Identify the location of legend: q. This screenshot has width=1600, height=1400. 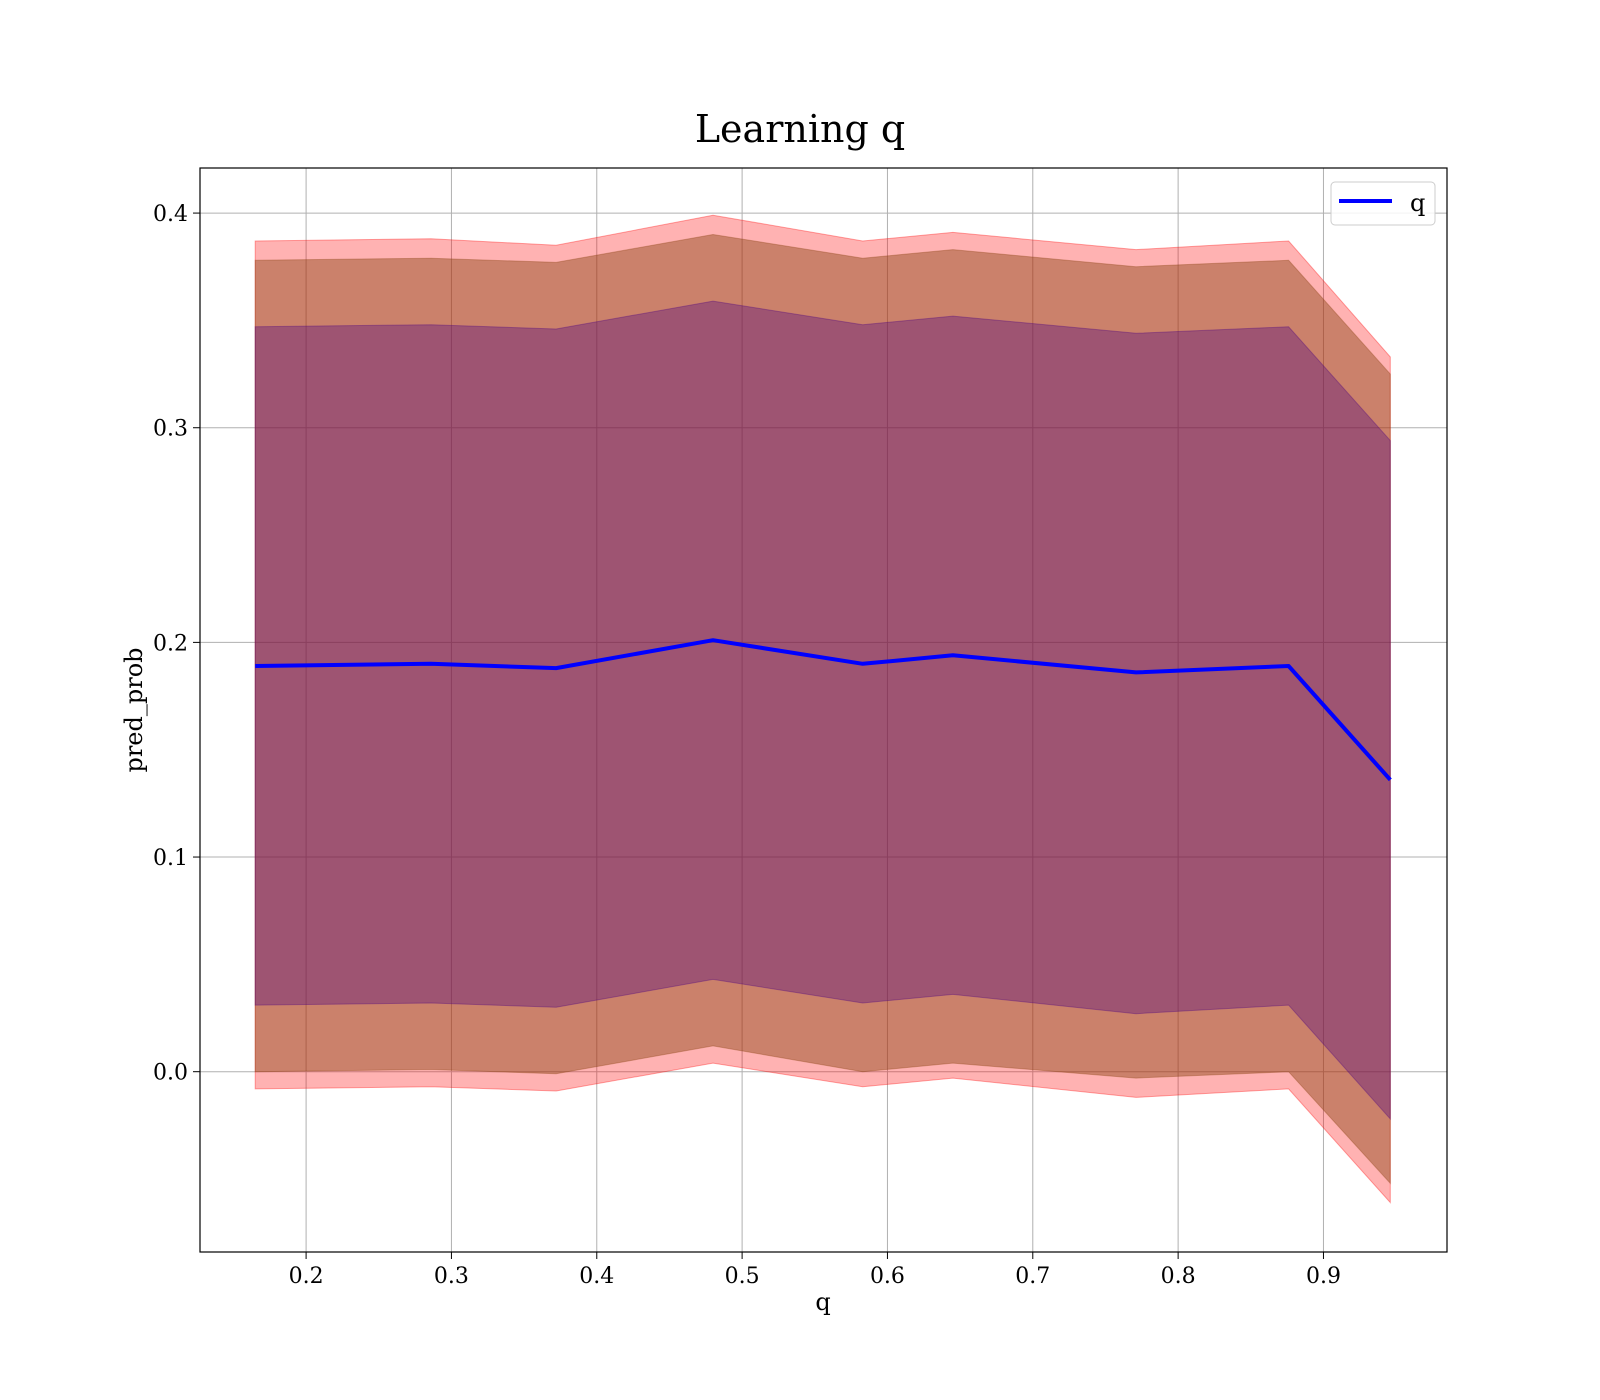
(1383, 203).